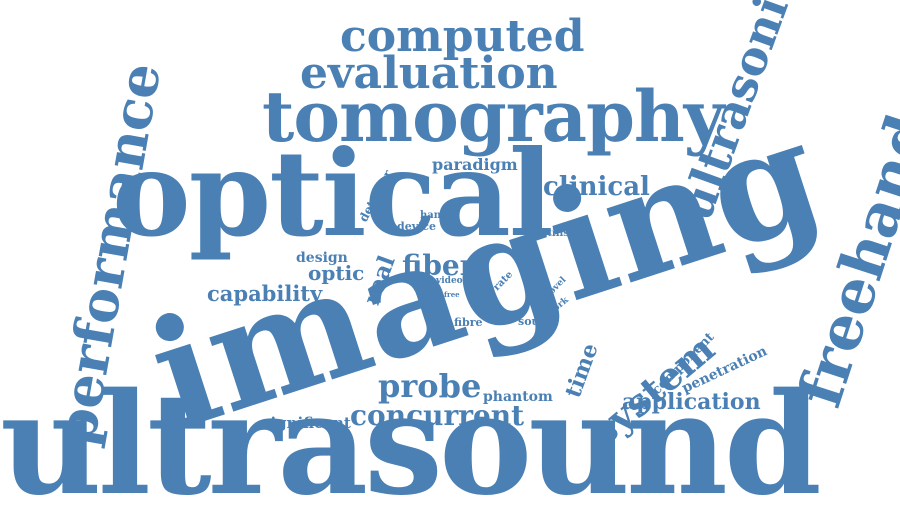 This screenshot has width=900, height=523. What do you see at coordinates (468, 322) in the screenshot?
I see `word-fibre: fibre` at bounding box center [468, 322].